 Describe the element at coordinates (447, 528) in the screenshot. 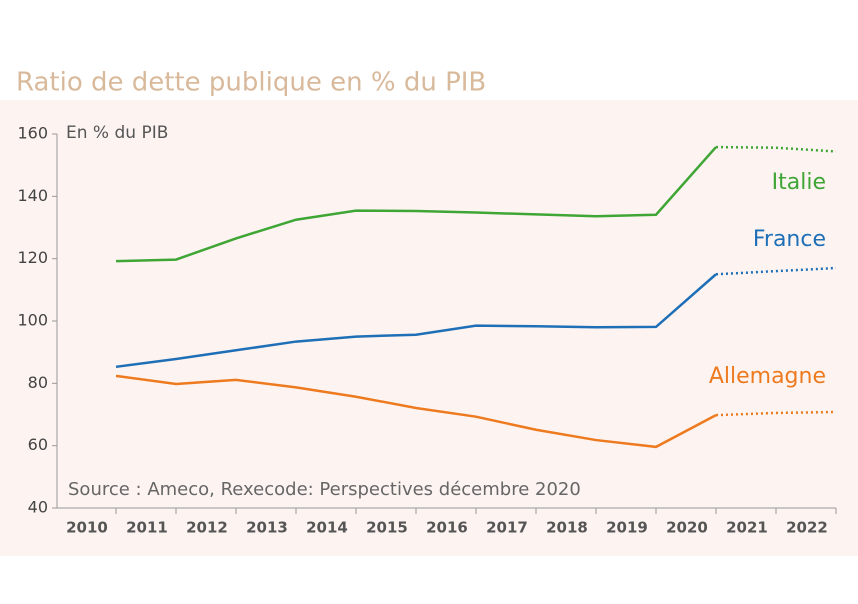

I see `x-tick-label: 2016` at that location.